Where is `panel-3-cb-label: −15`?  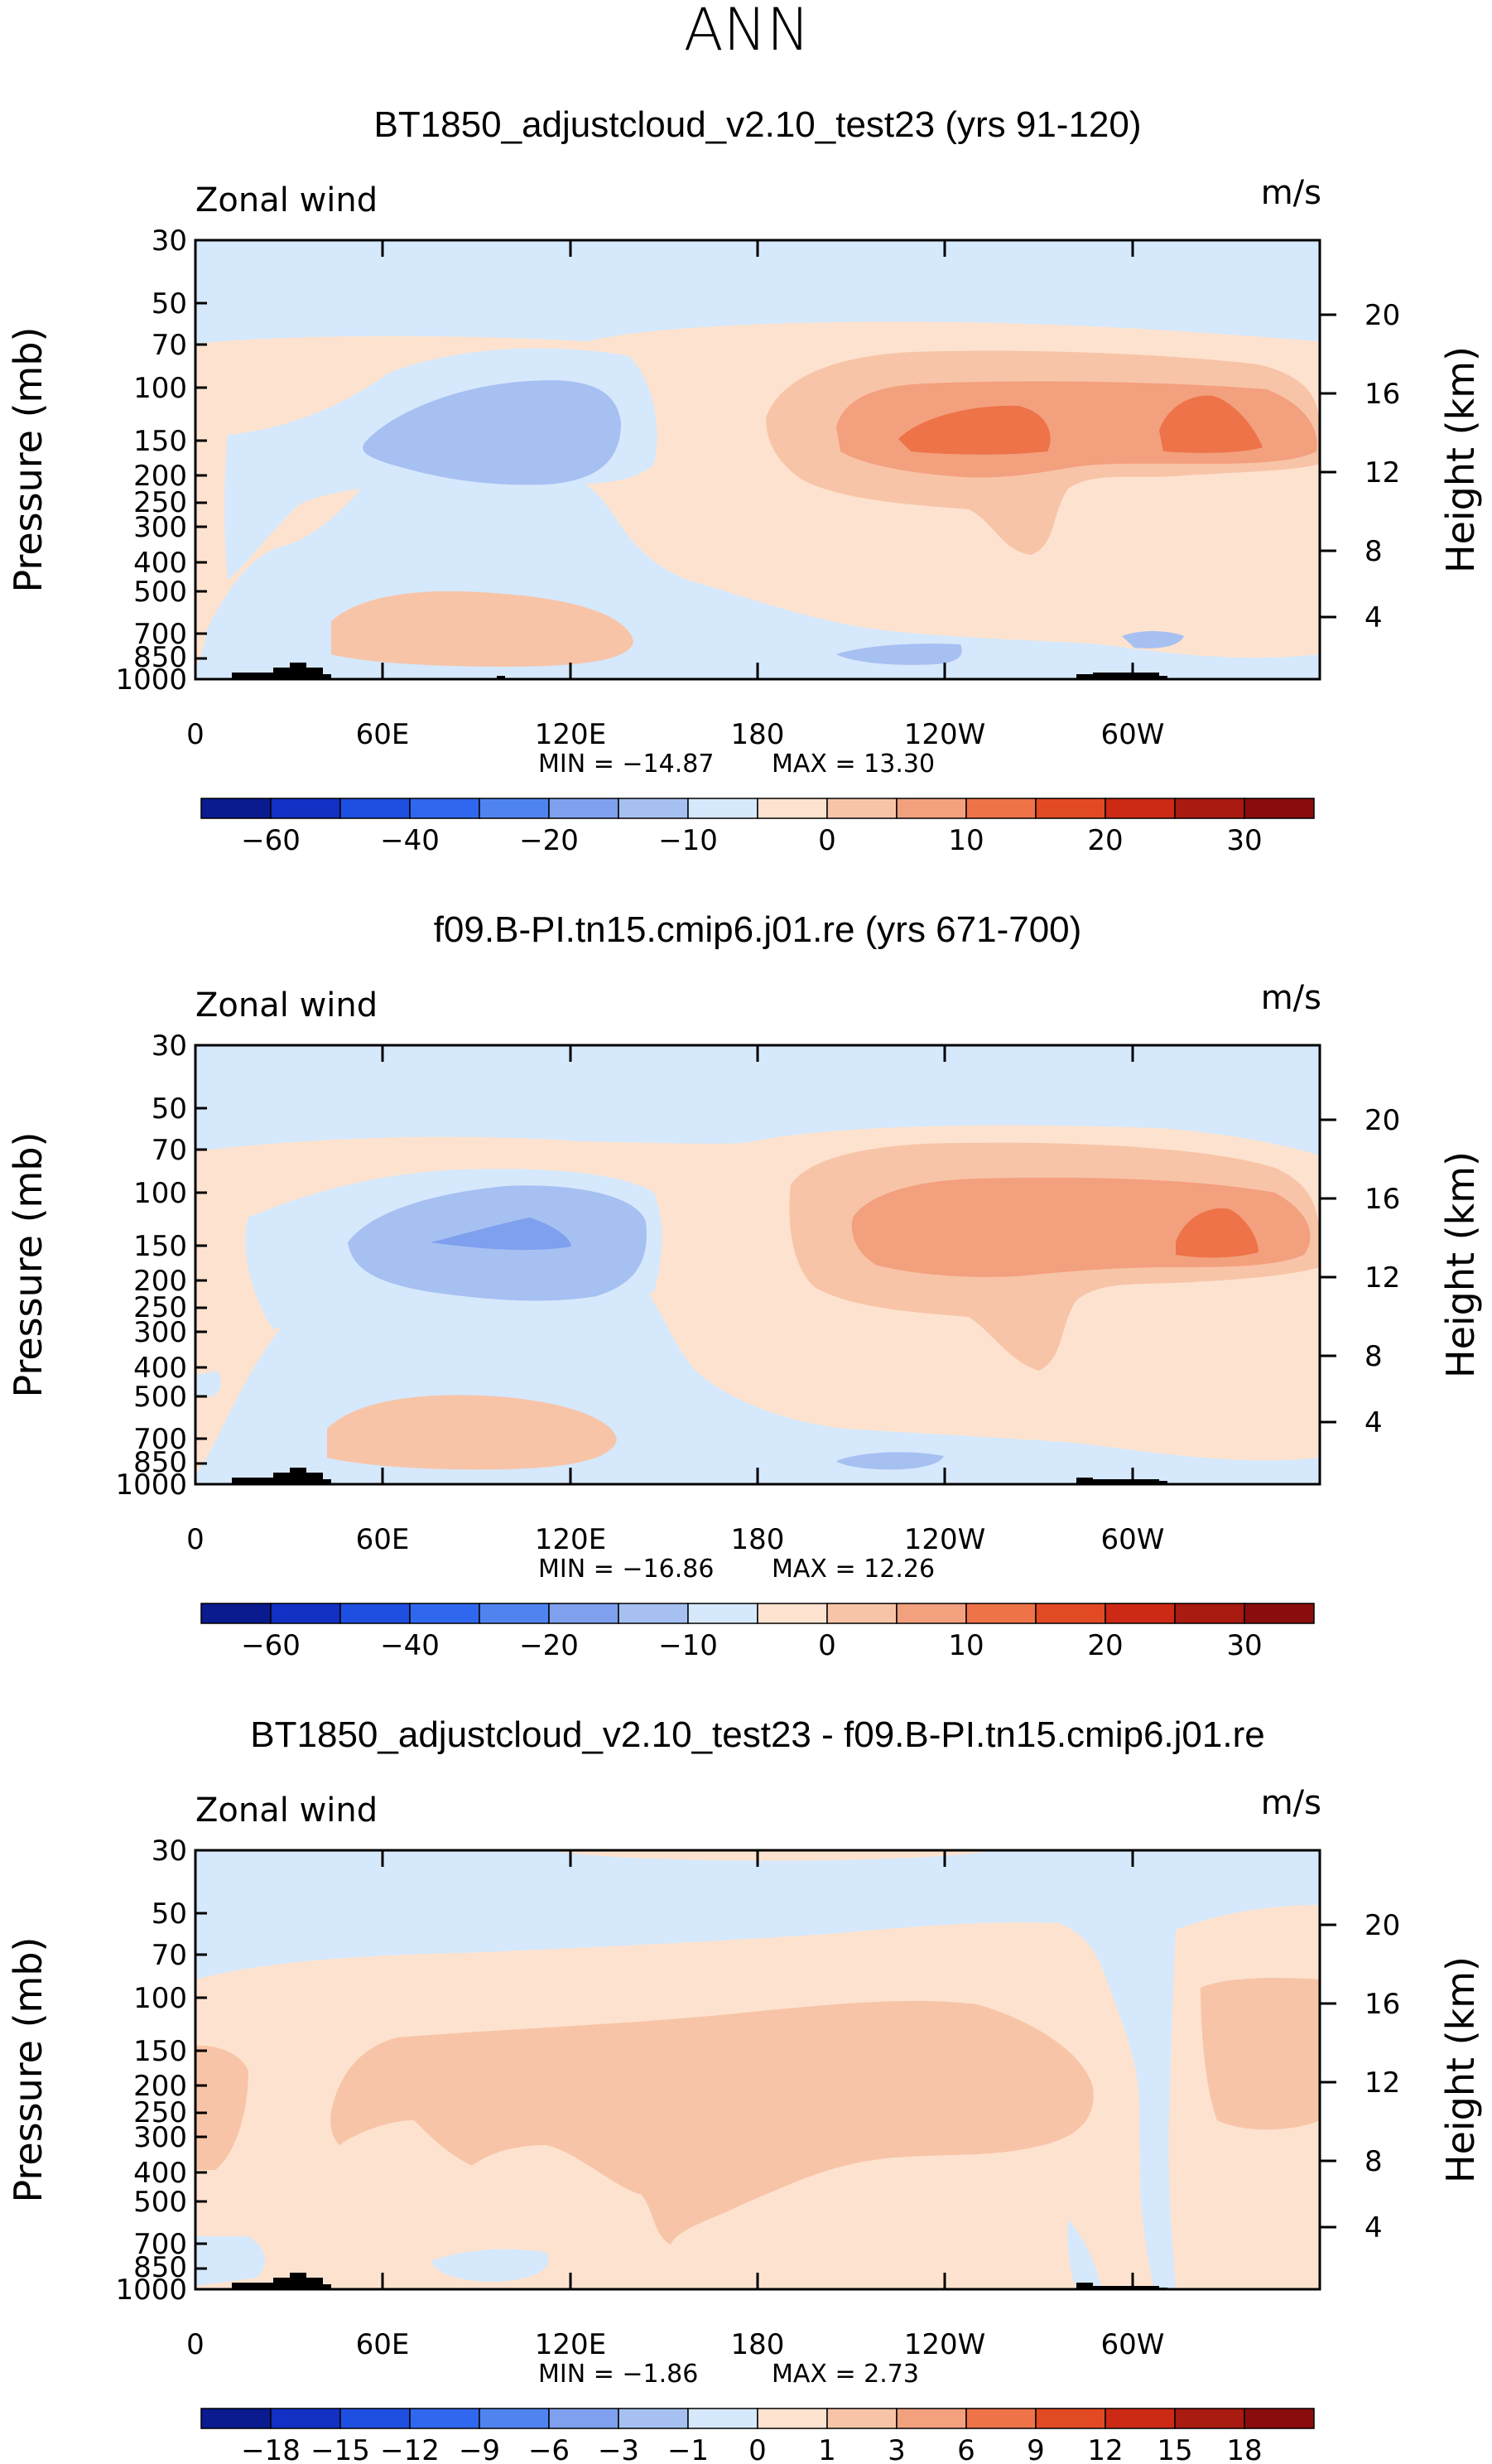
panel-3-cb-label: −15 is located at coordinates (340, 2449).